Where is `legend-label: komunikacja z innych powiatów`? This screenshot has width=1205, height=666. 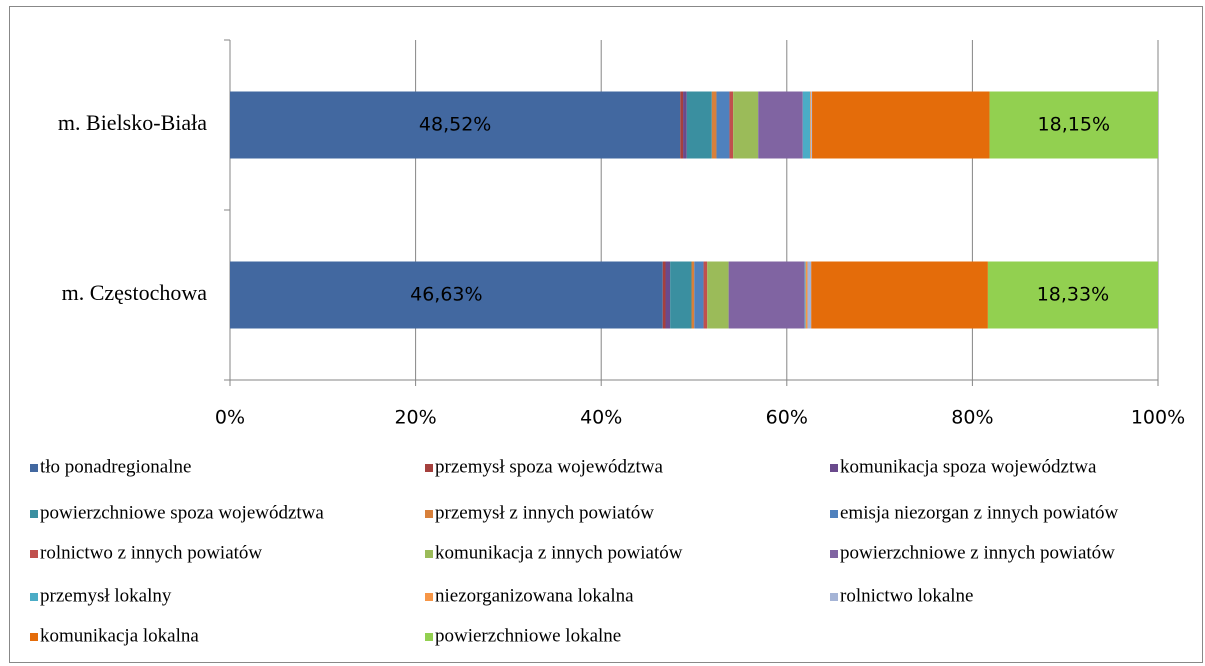 legend-label: komunikacja z innych powiatów is located at coordinates (559, 552).